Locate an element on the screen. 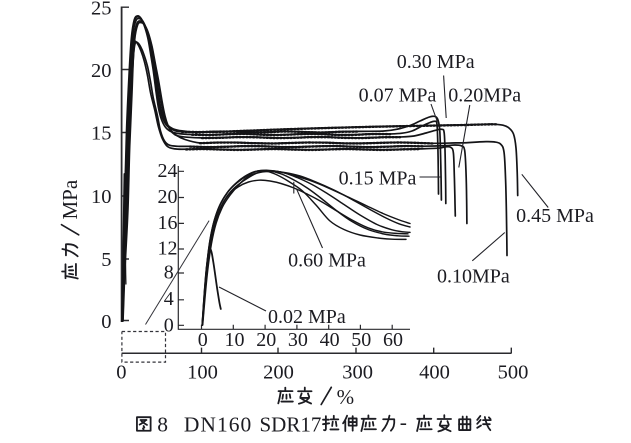  svg-text: 5 is located at coordinates (106, 260).